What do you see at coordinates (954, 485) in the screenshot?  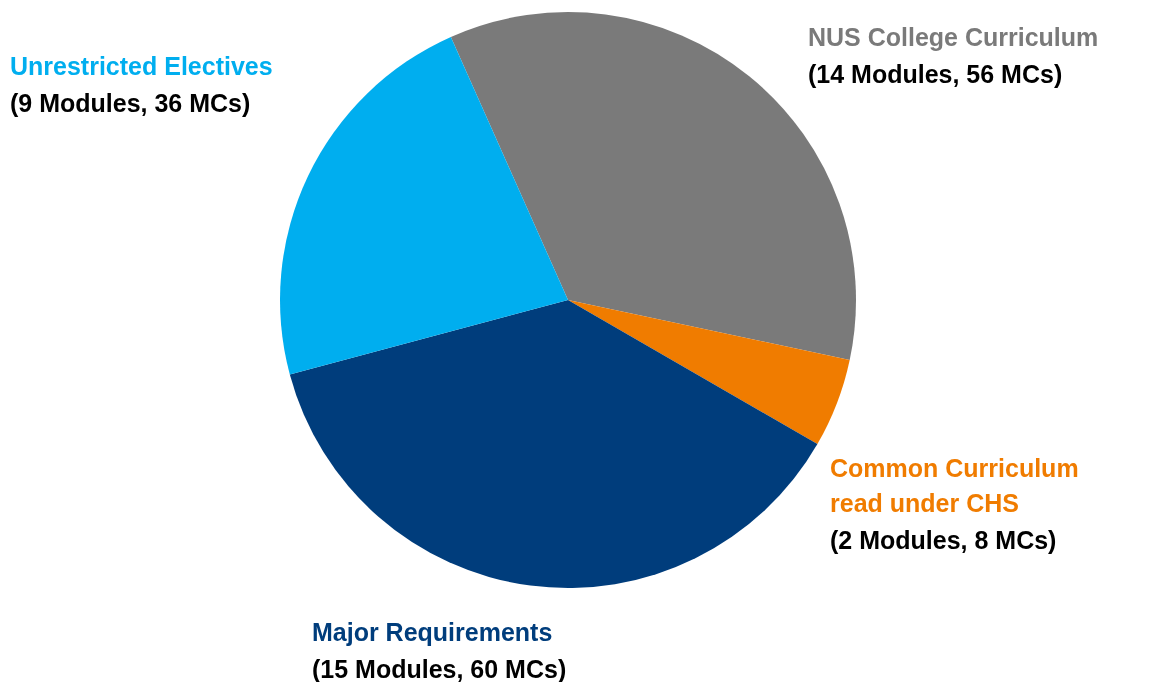 I see `slice-label: Common Curriculum read under CHS` at bounding box center [954, 485].